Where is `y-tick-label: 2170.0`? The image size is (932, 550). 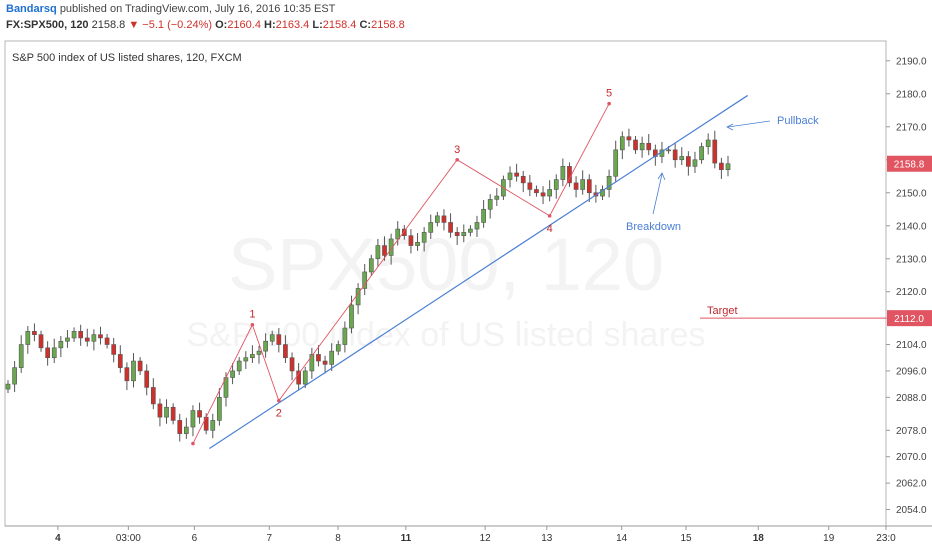
y-tick-label: 2170.0 is located at coordinates (911, 127).